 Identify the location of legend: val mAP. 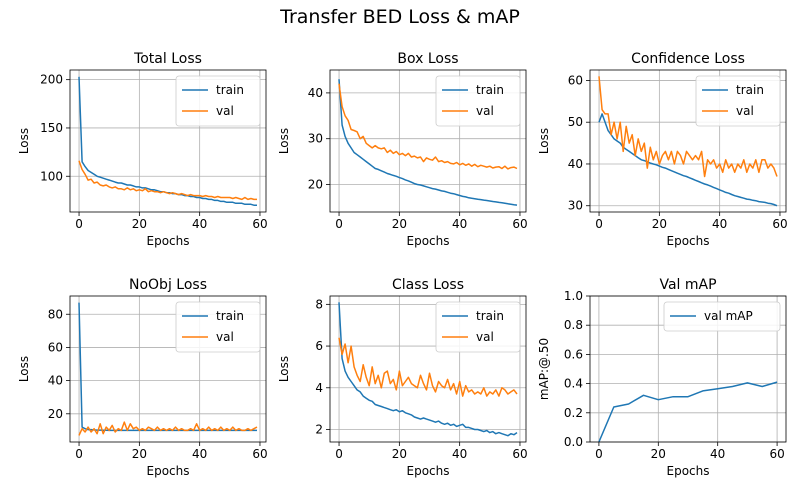
(722, 316).